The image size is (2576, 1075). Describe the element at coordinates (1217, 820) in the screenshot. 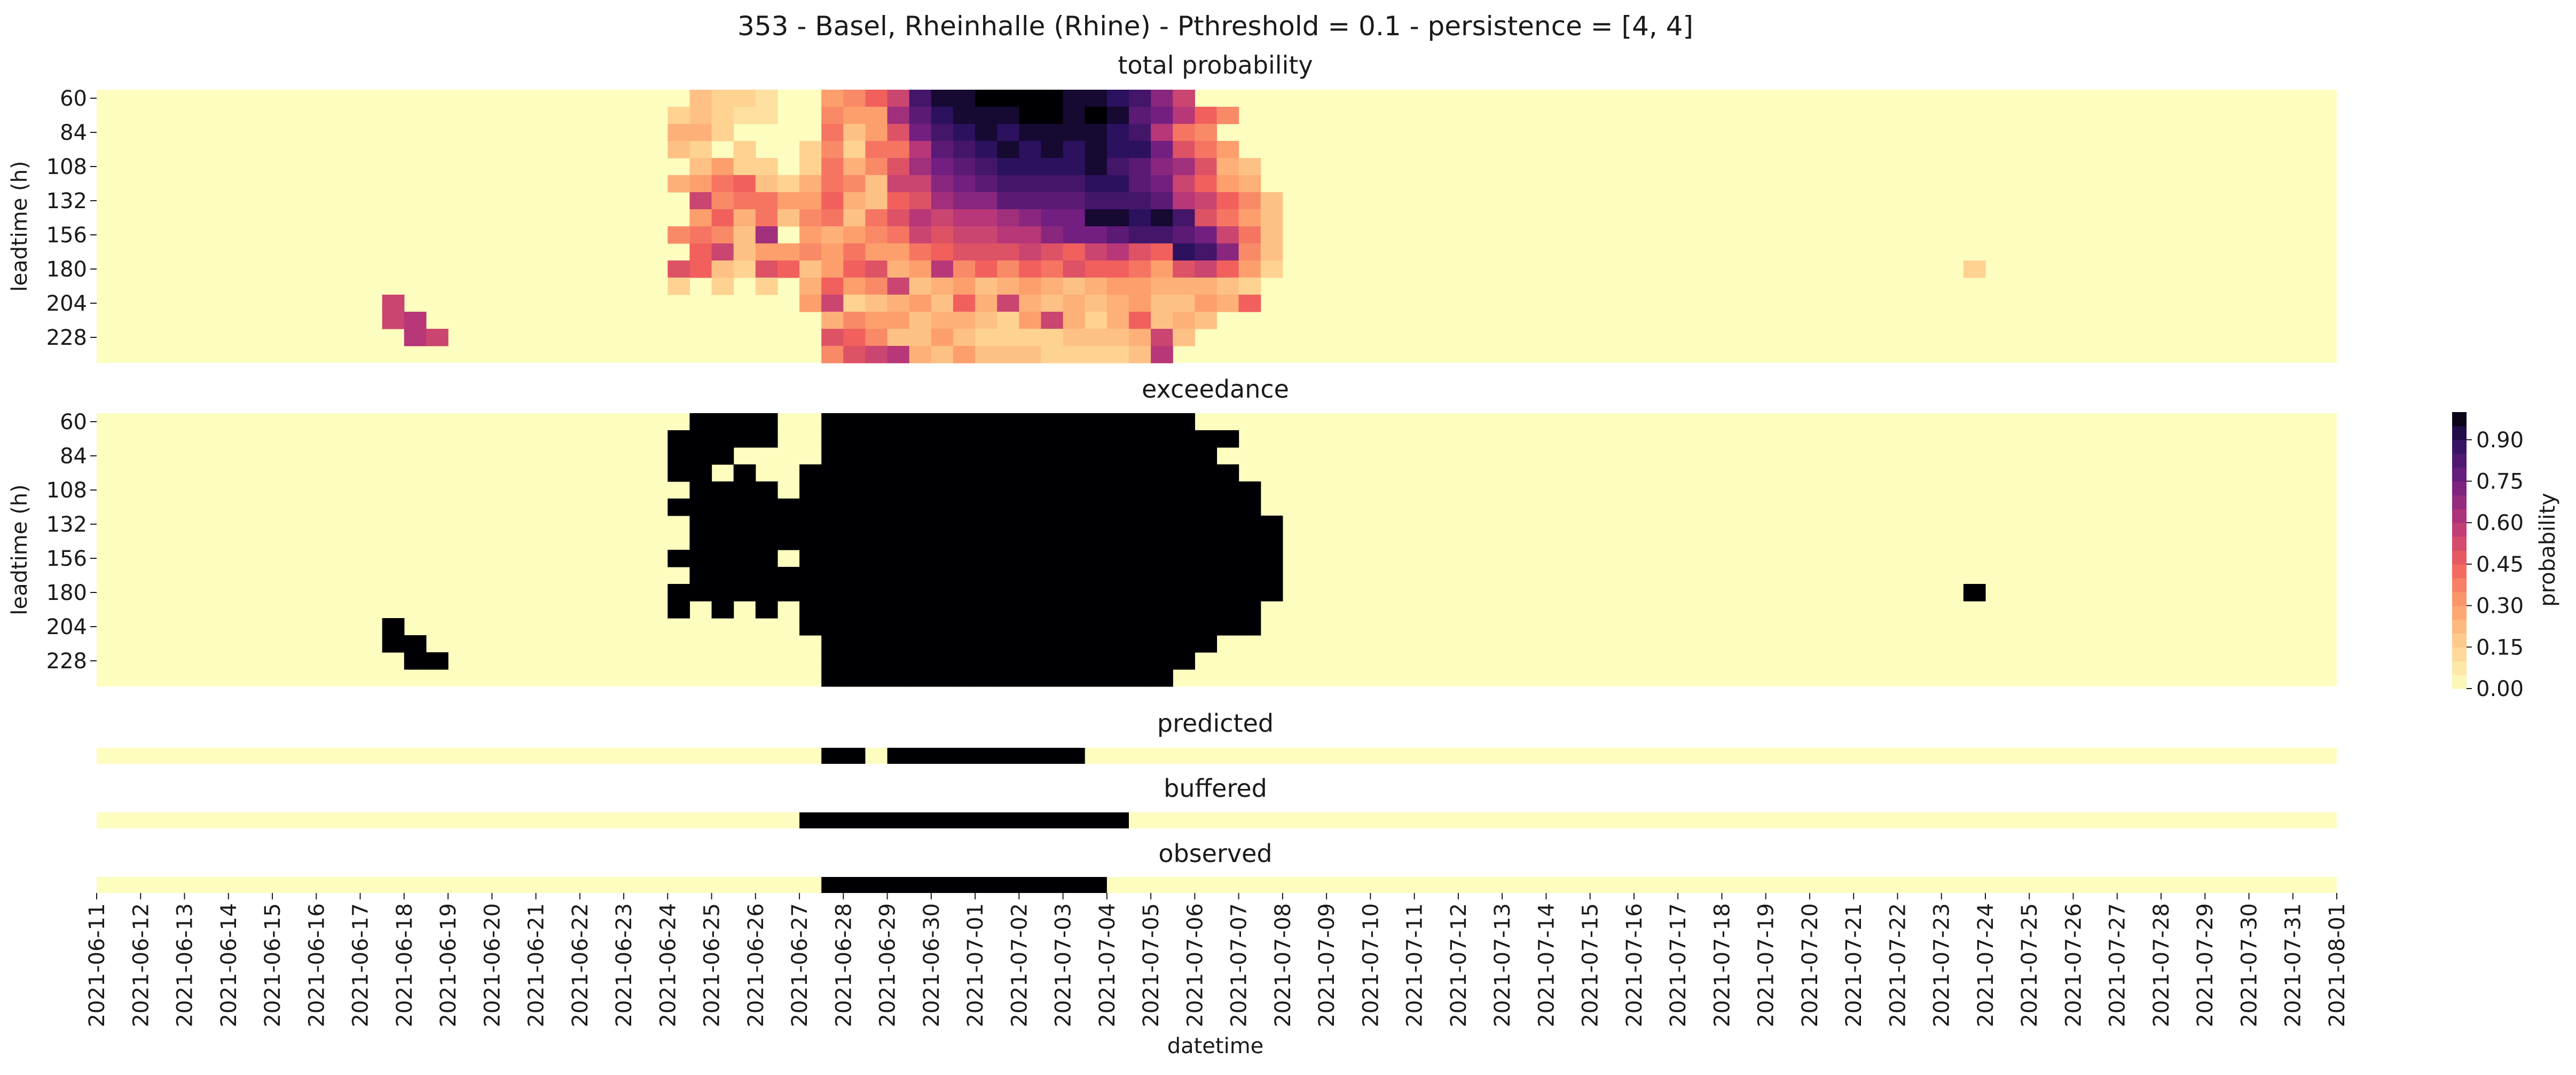

I see `buffered-strip` at that location.